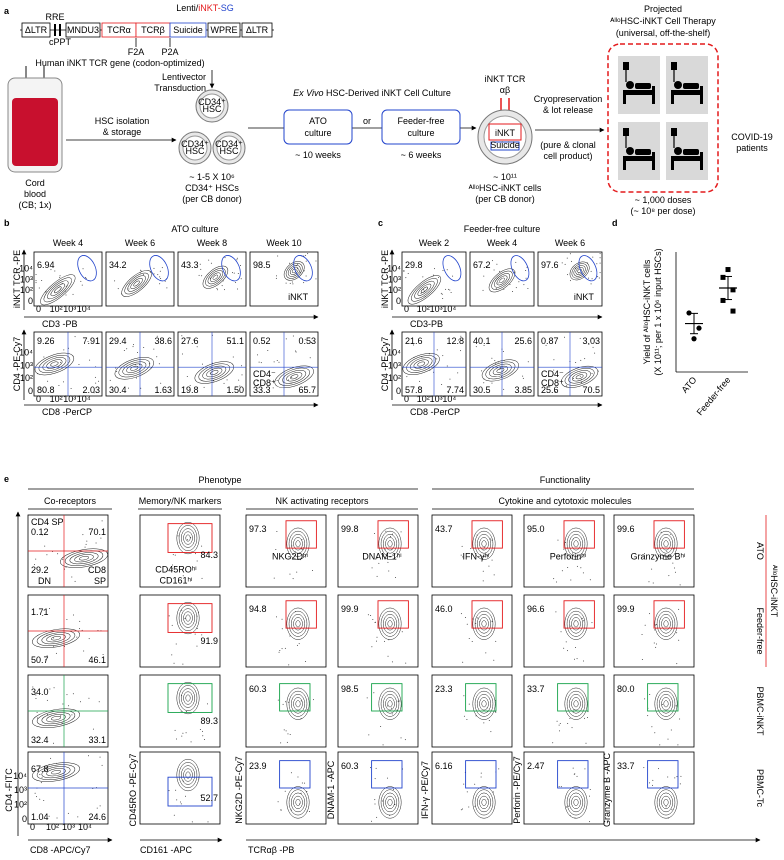 Image resolution: width=784 pixels, height=860 pixels. I want to click on axis-tick-label: 10², so click(423, 309).